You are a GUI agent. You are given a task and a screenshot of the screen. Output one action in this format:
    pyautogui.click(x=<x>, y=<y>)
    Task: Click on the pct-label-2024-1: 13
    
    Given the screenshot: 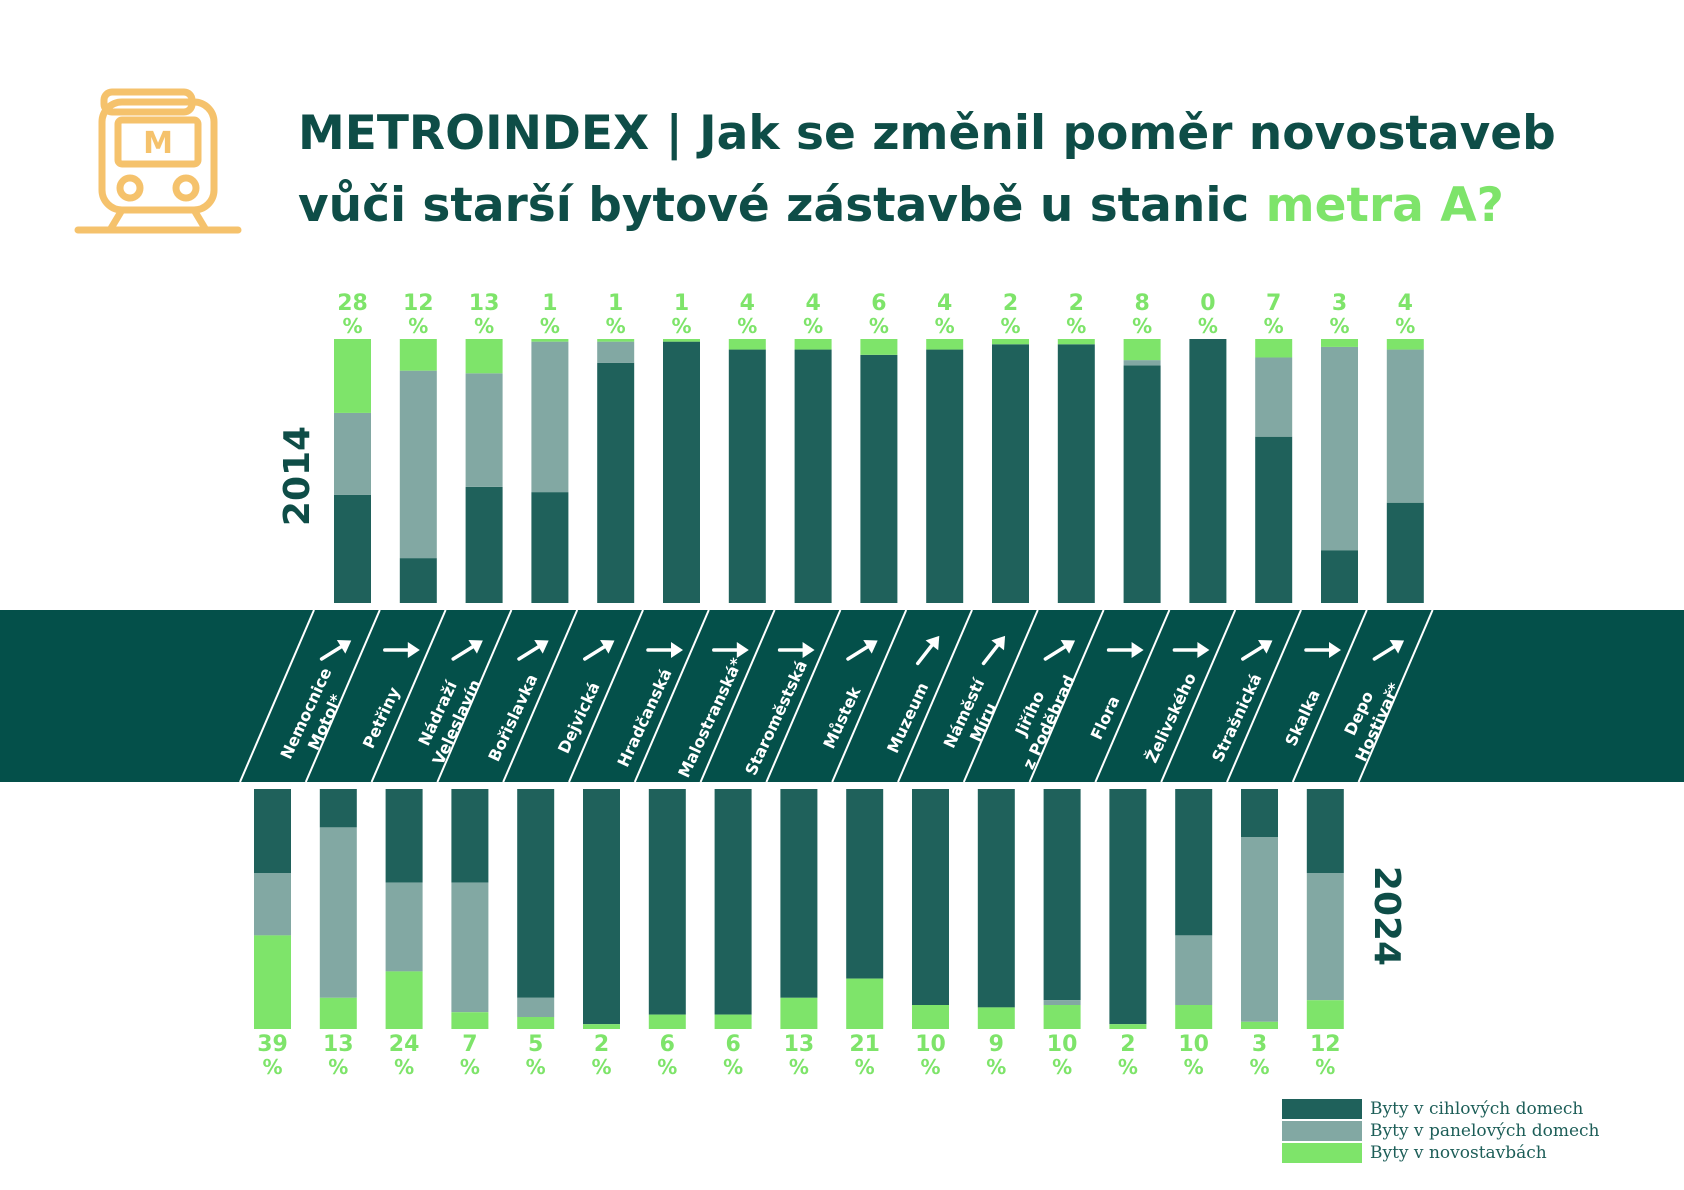 What is the action you would take?
    pyautogui.click(x=338, y=1044)
    